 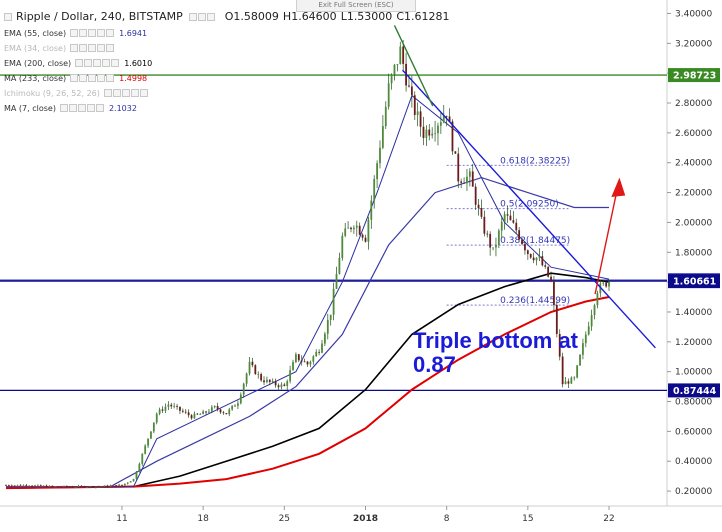 What do you see at coordinates (356, 6) in the screenshot?
I see `exit-fullscreen-button: Exit Full Screen (ESC)` at bounding box center [356, 6].